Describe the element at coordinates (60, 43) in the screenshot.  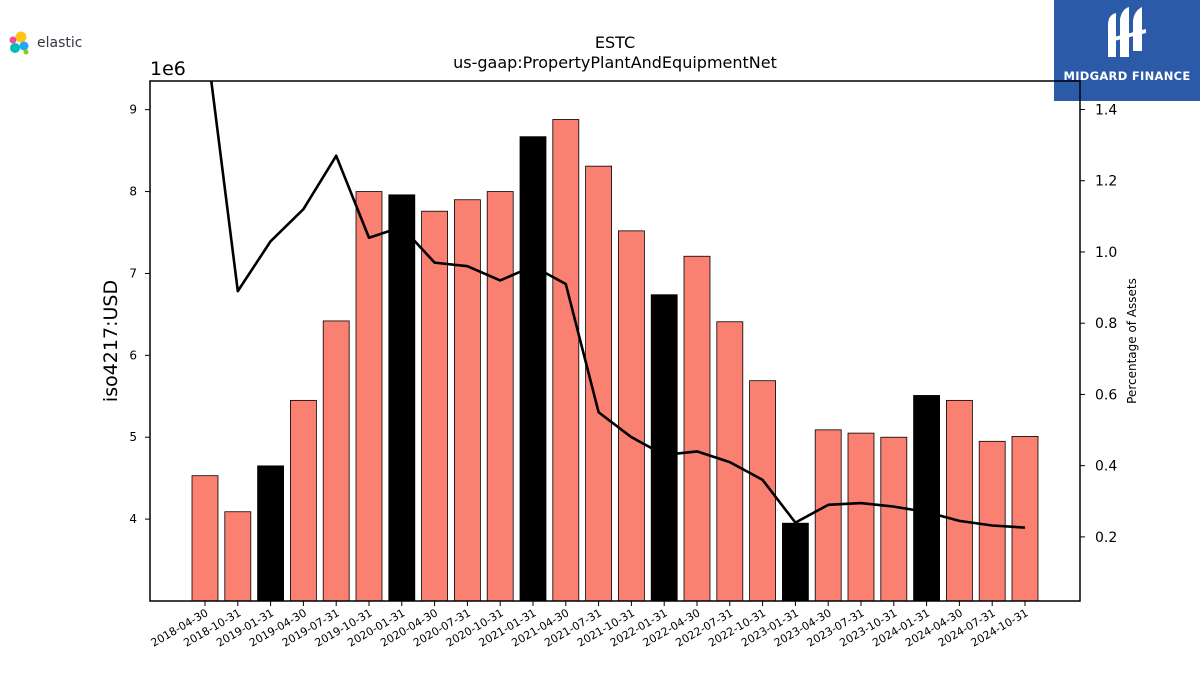
I see `elastic-logo-text: elastic` at that location.